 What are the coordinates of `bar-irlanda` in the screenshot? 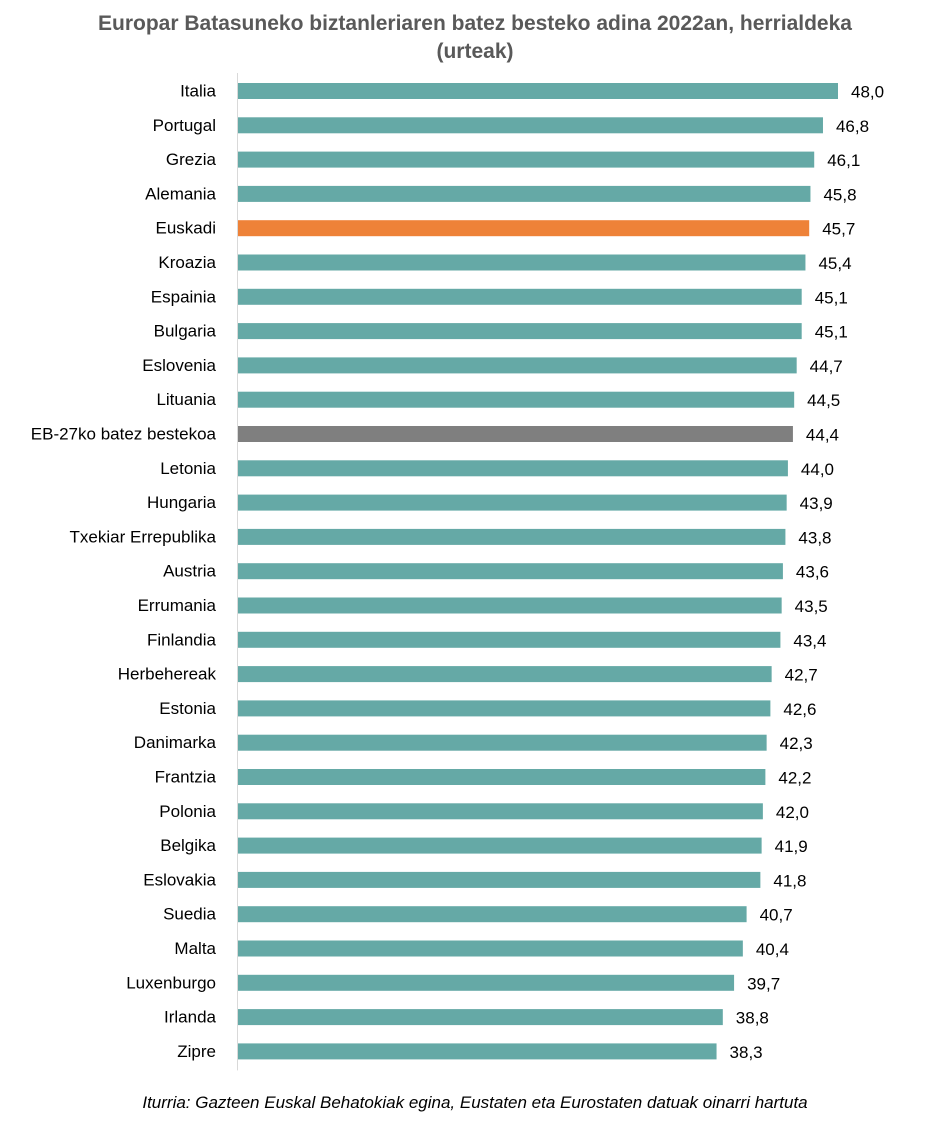 It's located at (480, 1017).